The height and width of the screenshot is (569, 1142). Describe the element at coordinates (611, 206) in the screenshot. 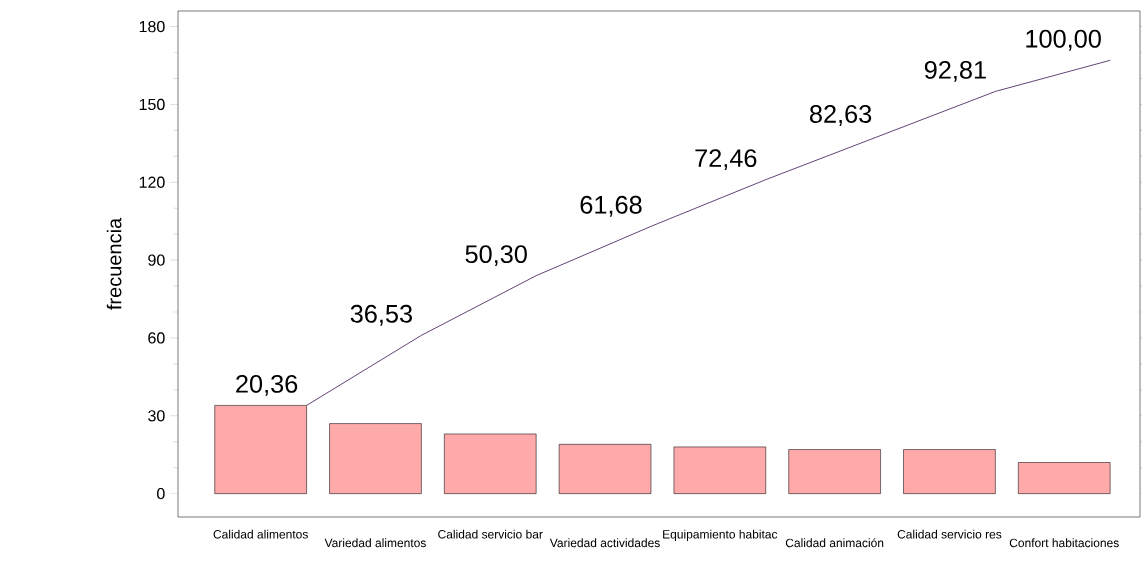

I see `annotation: 61,68` at that location.